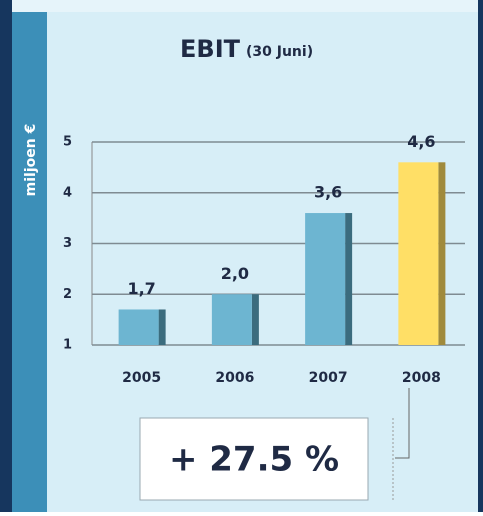 Image resolution: width=483 pixels, height=516 pixels. Describe the element at coordinates (141, 288) in the screenshot. I see `value-label: 1,7` at that location.